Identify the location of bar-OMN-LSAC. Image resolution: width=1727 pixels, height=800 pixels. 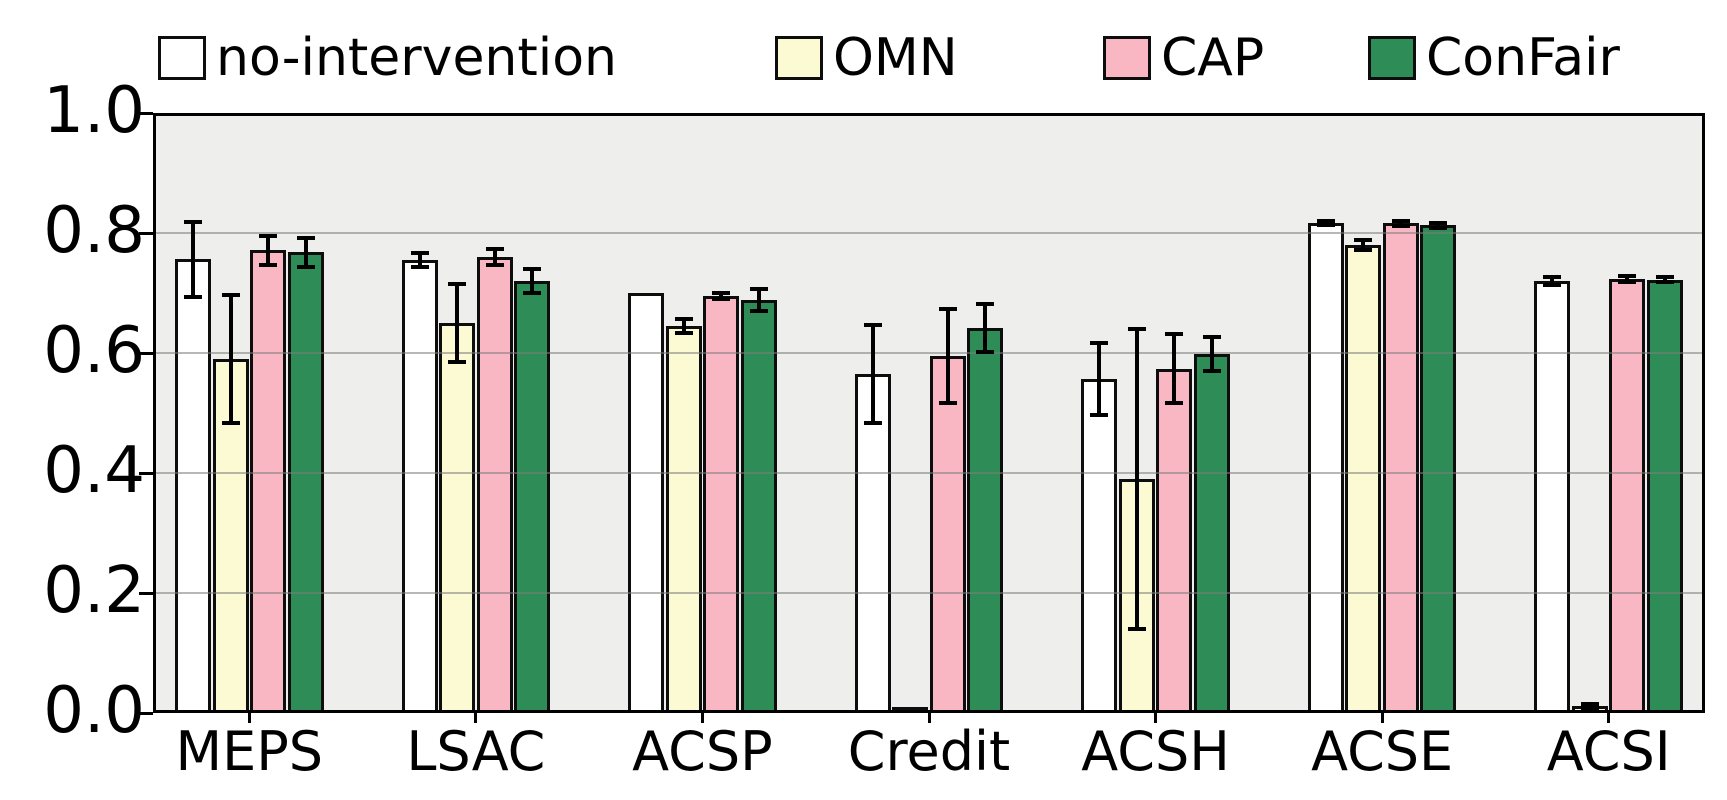
(457, 518).